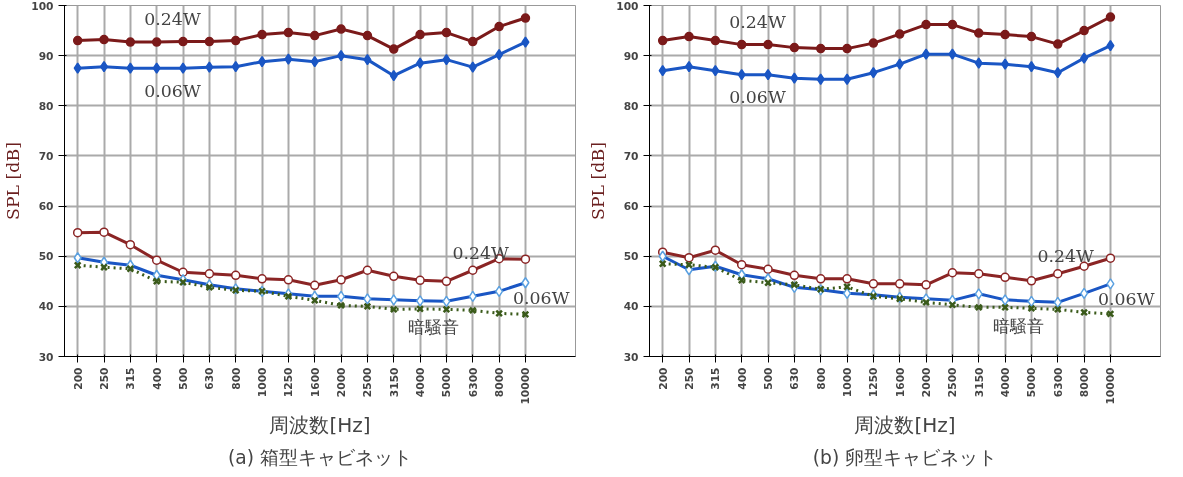 Image resolution: width=1183 pixels, height=477 pixels. What do you see at coordinates (905, 457) in the screenshot?
I see `text: (b) 卵型キャビネット` at bounding box center [905, 457].